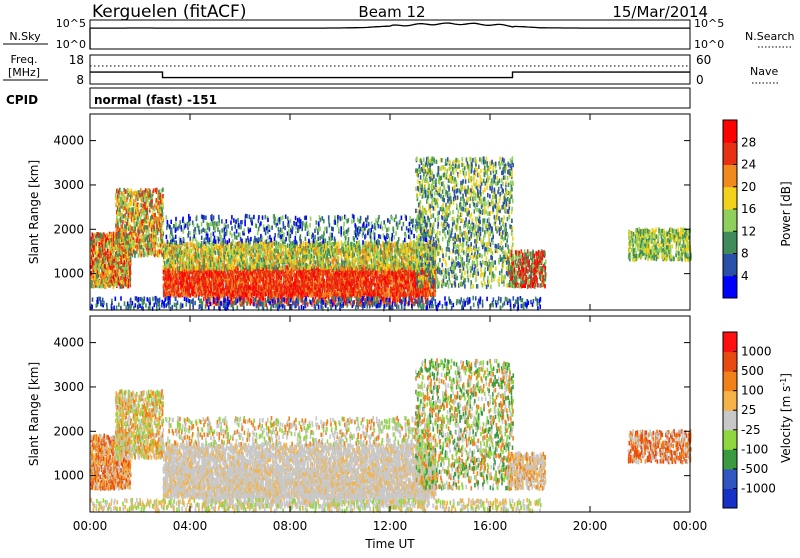  I want to click on nsky-series-line, so click(390, 36).